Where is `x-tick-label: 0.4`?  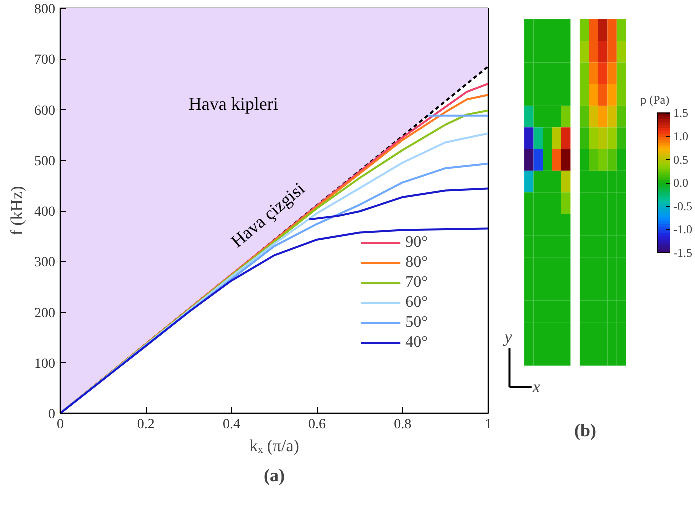
x-tick-label: 0.4 is located at coordinates (231, 425).